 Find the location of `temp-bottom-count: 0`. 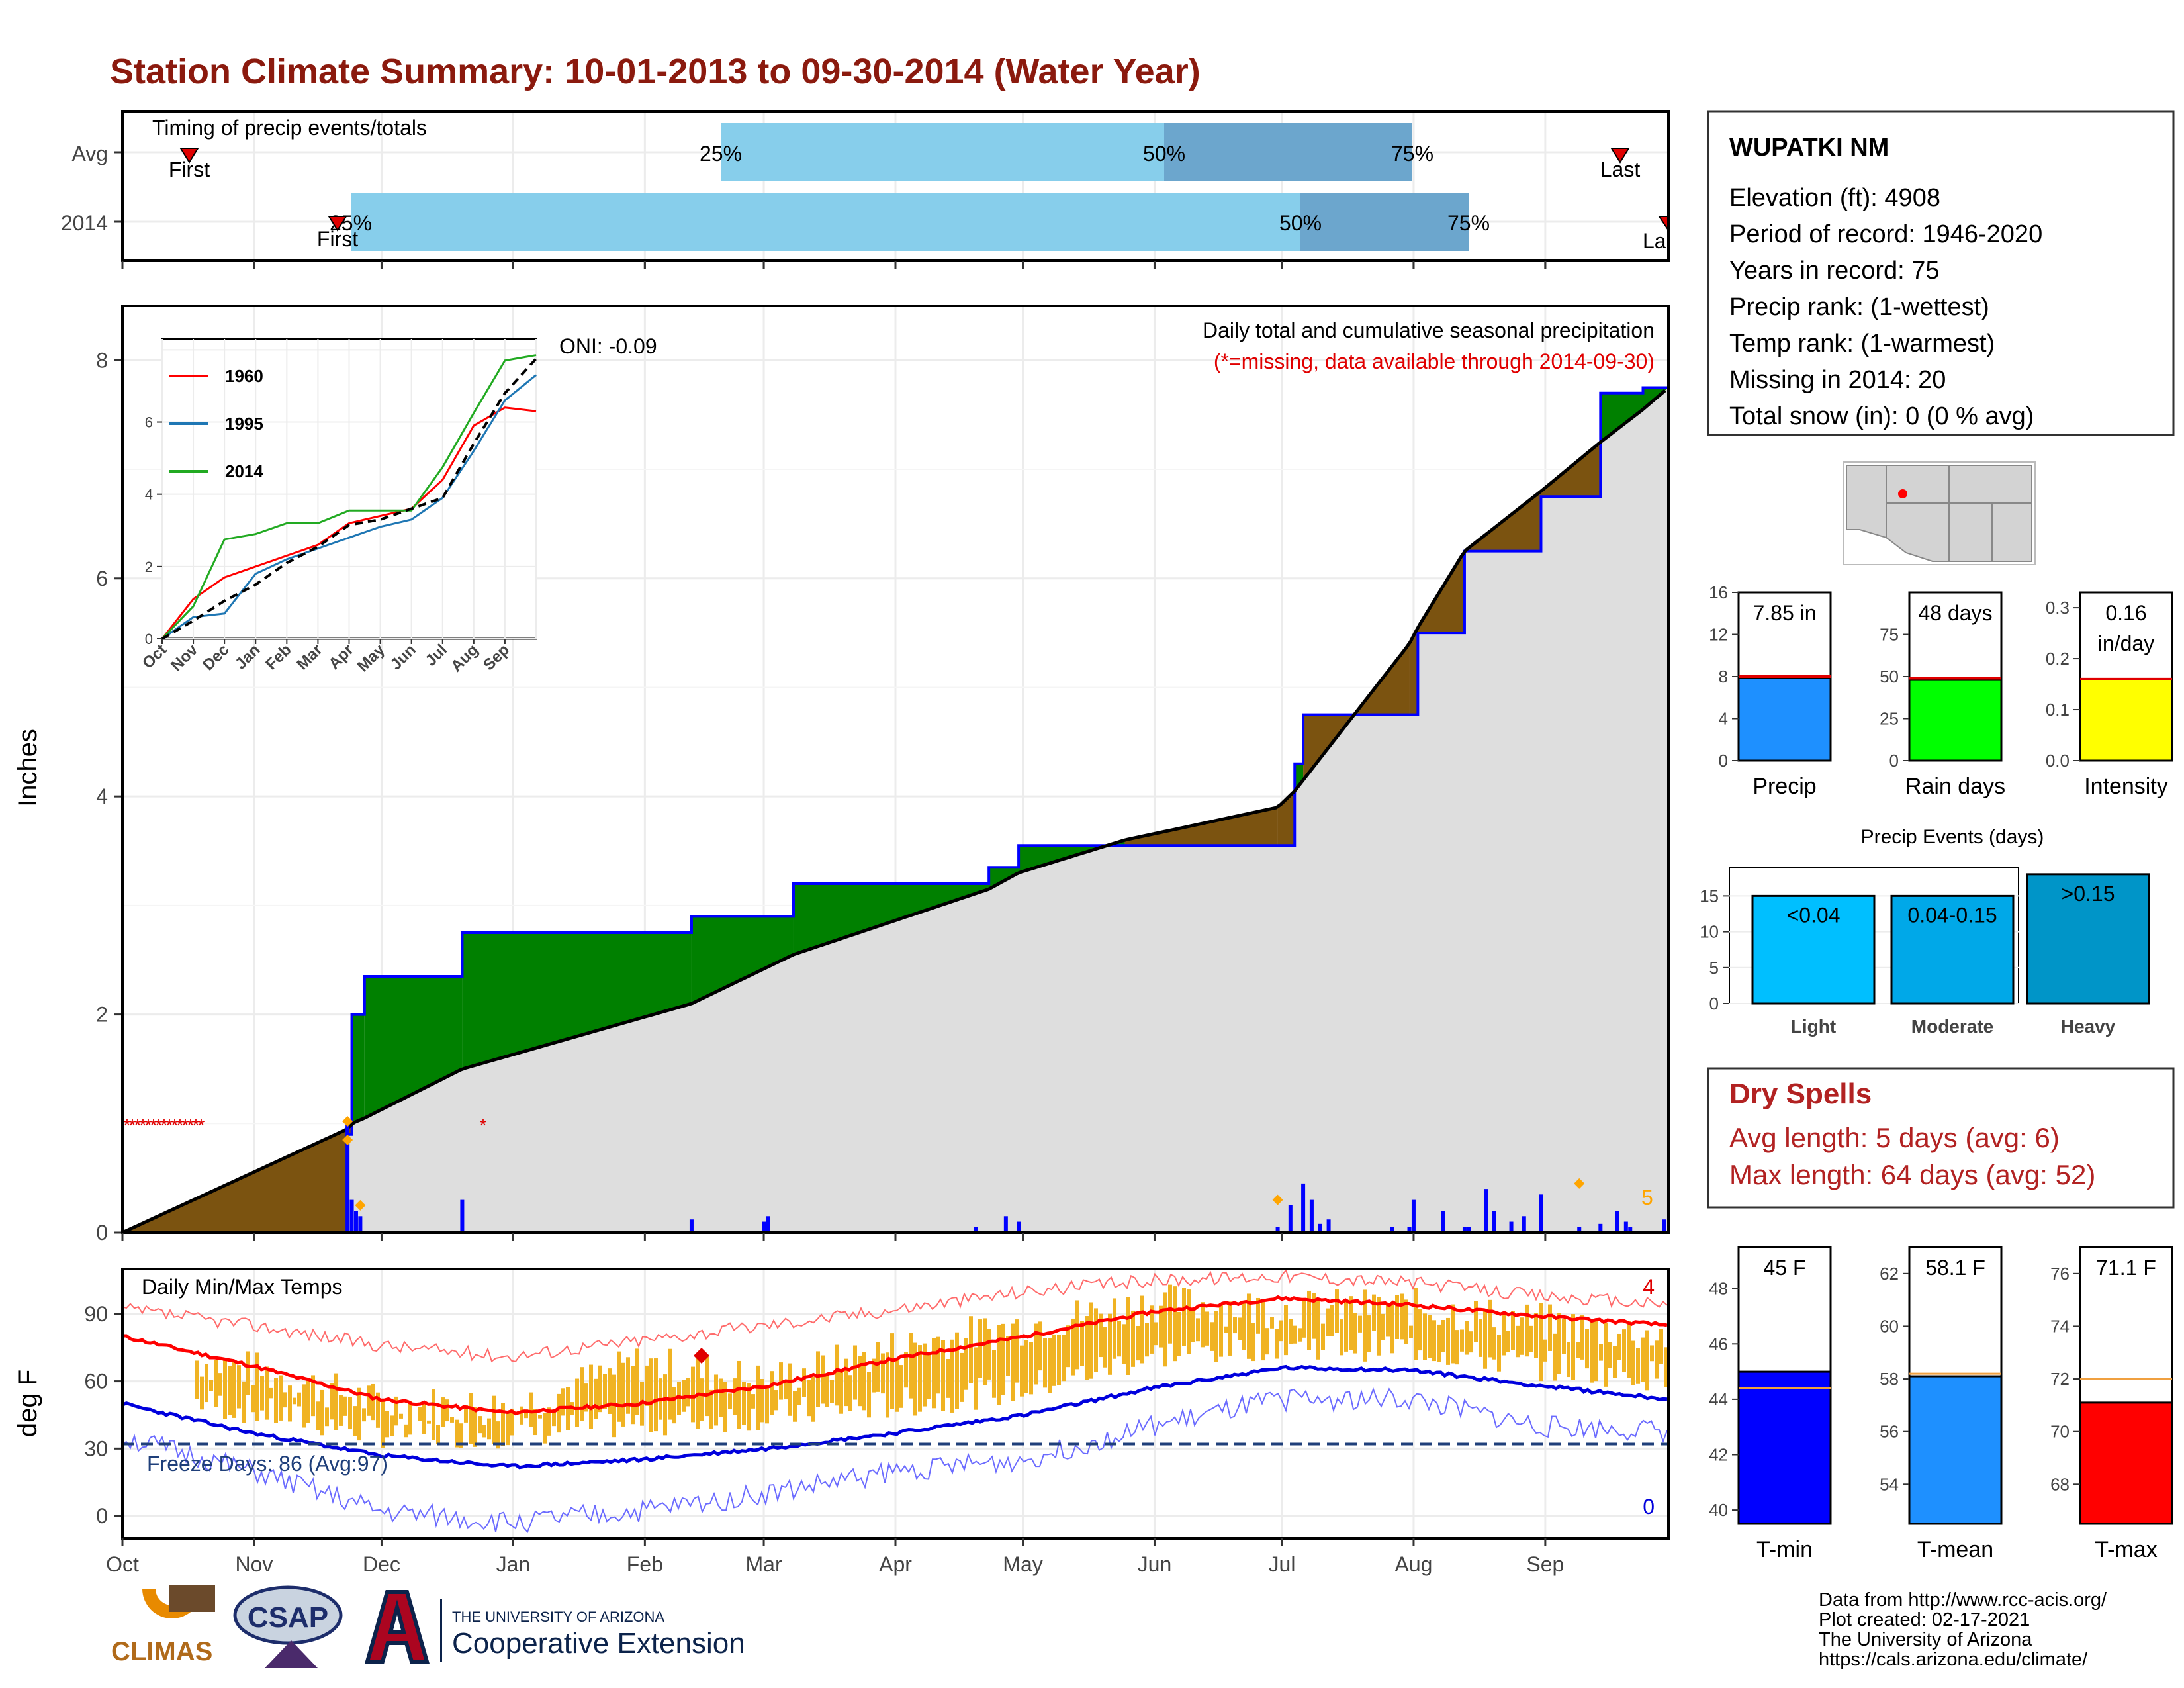

temp-bottom-count: 0 is located at coordinates (1649, 1507).